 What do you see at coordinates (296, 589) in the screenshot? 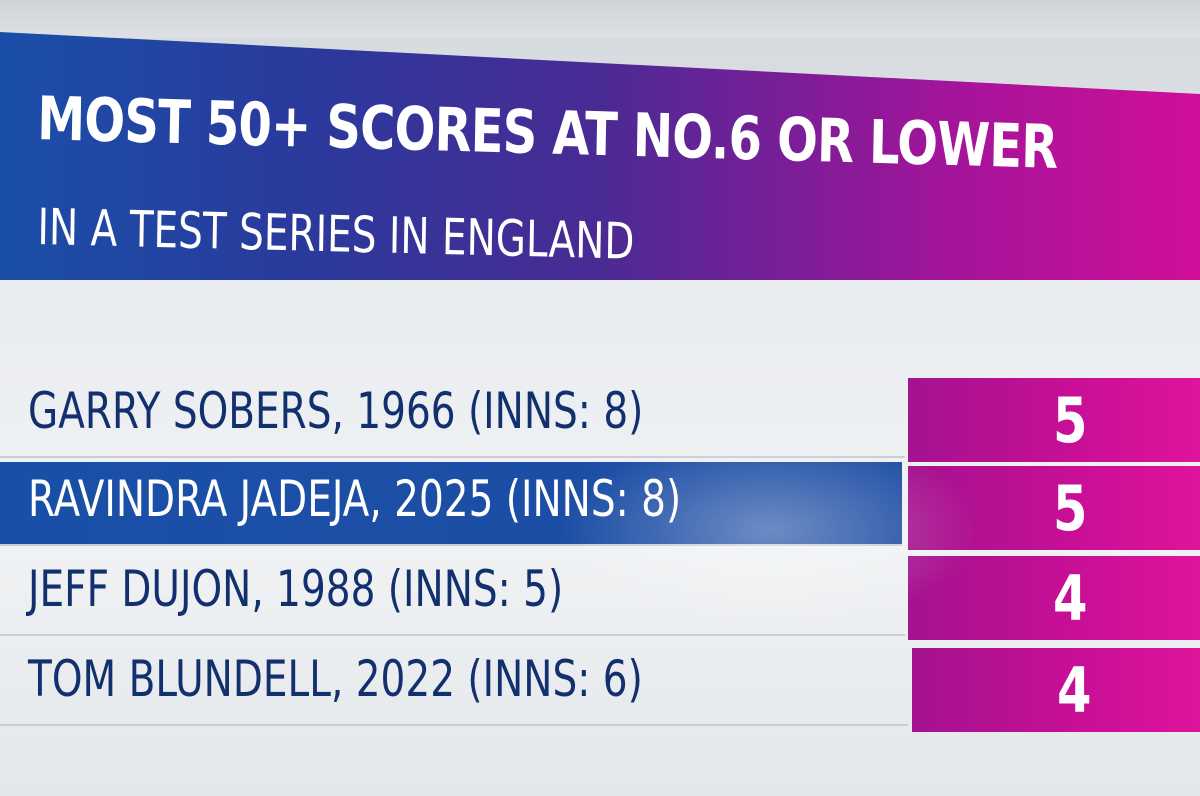
I see `row-label: JEFF DUJON, 1988 (INNS: 5)` at bounding box center [296, 589].